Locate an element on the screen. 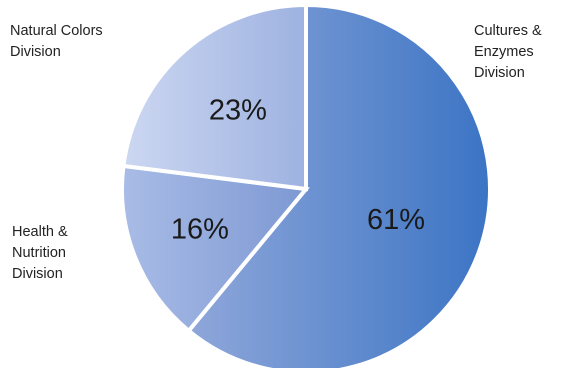 The width and height of the screenshot is (569, 373). slice-value-label-cultures-enzymes: 61% is located at coordinates (396, 220).